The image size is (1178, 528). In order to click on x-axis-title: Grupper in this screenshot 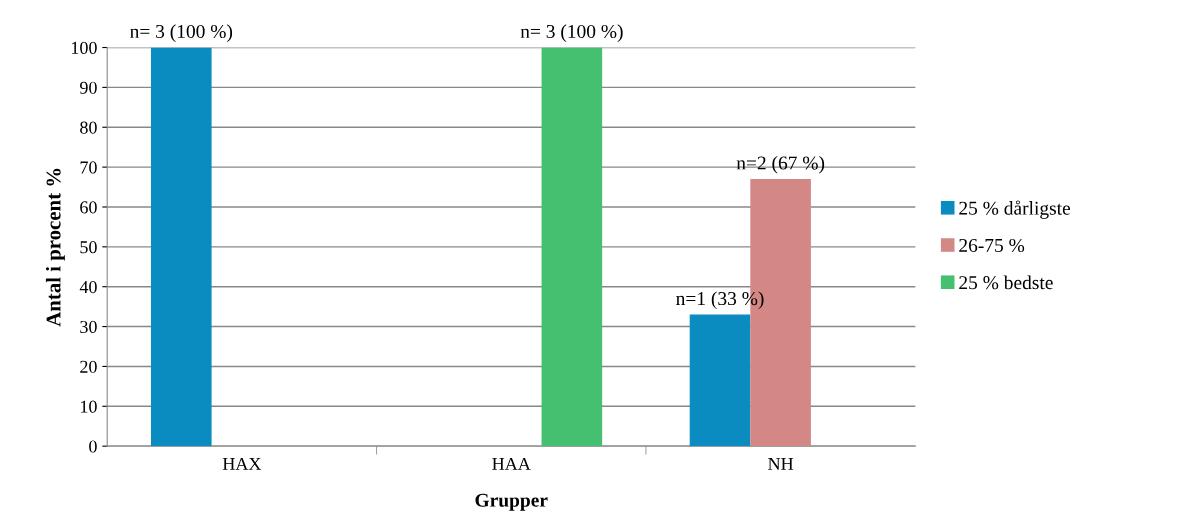, I will do `click(511, 502)`.